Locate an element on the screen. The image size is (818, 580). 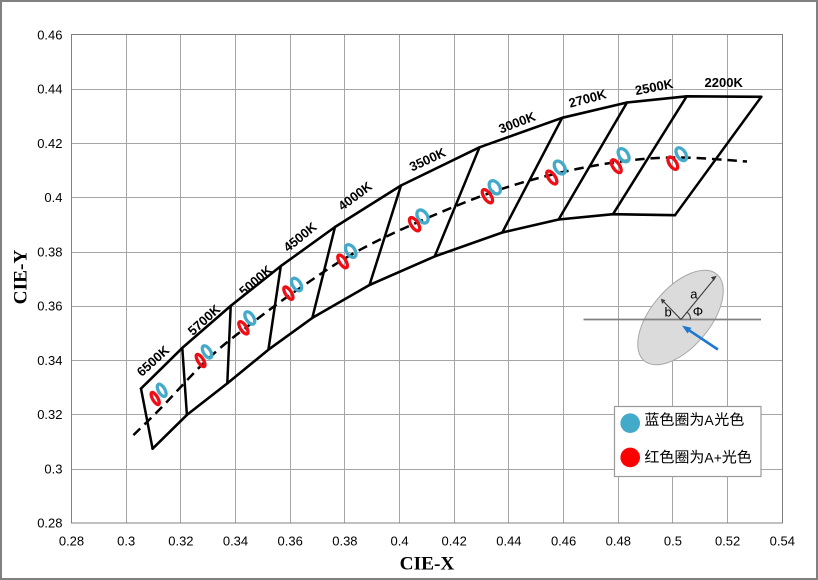
svg-text: 2200K is located at coordinates (724, 82).